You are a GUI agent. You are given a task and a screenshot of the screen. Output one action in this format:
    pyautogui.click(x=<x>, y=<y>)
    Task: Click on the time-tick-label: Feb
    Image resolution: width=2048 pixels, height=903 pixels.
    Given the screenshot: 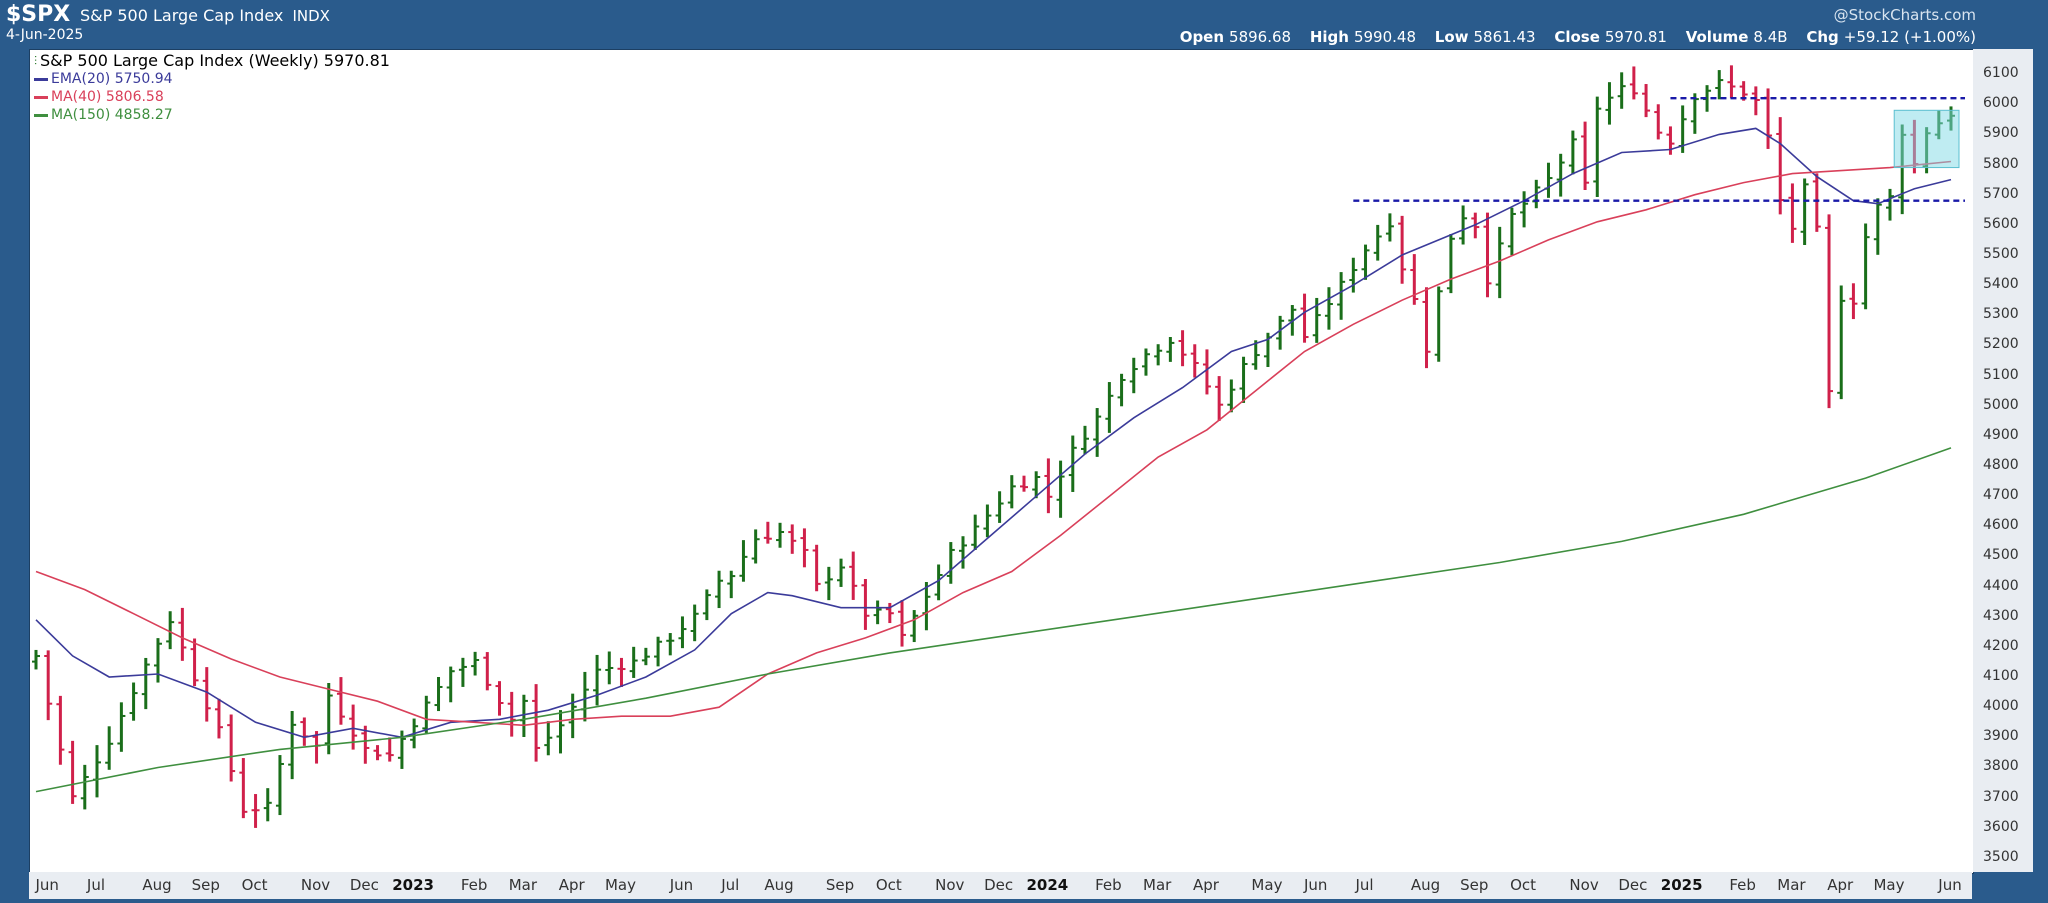 What is the action you would take?
    pyautogui.click(x=1108, y=885)
    